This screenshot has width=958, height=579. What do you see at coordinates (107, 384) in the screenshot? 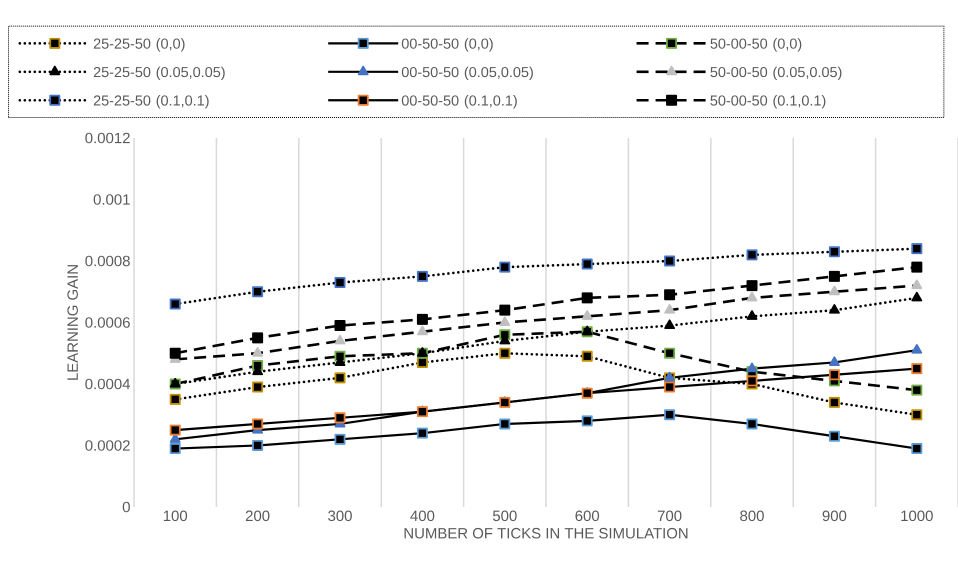
I see `y-tick-label: 0.0004` at bounding box center [107, 384].